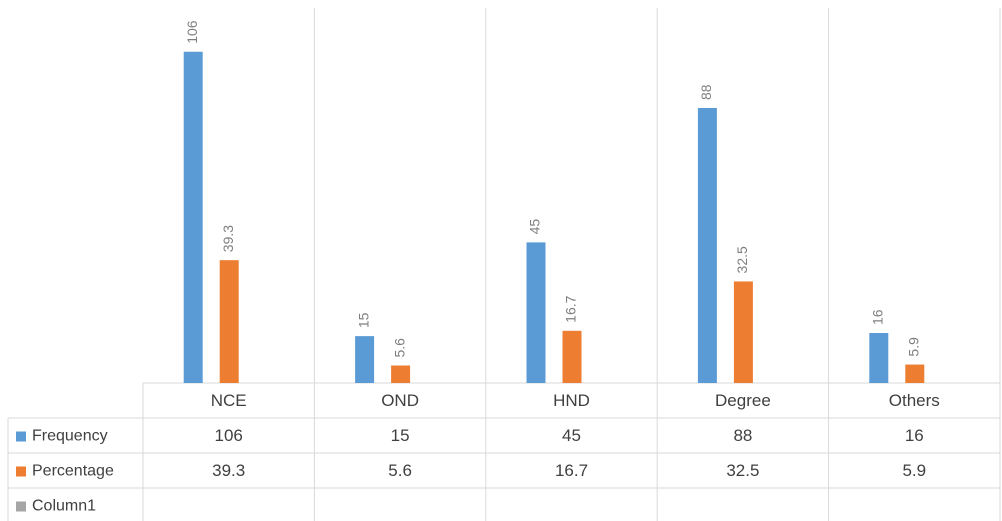 This screenshot has width=1002, height=521. What do you see at coordinates (229, 435) in the screenshot?
I see `table-cell: 106` at bounding box center [229, 435].